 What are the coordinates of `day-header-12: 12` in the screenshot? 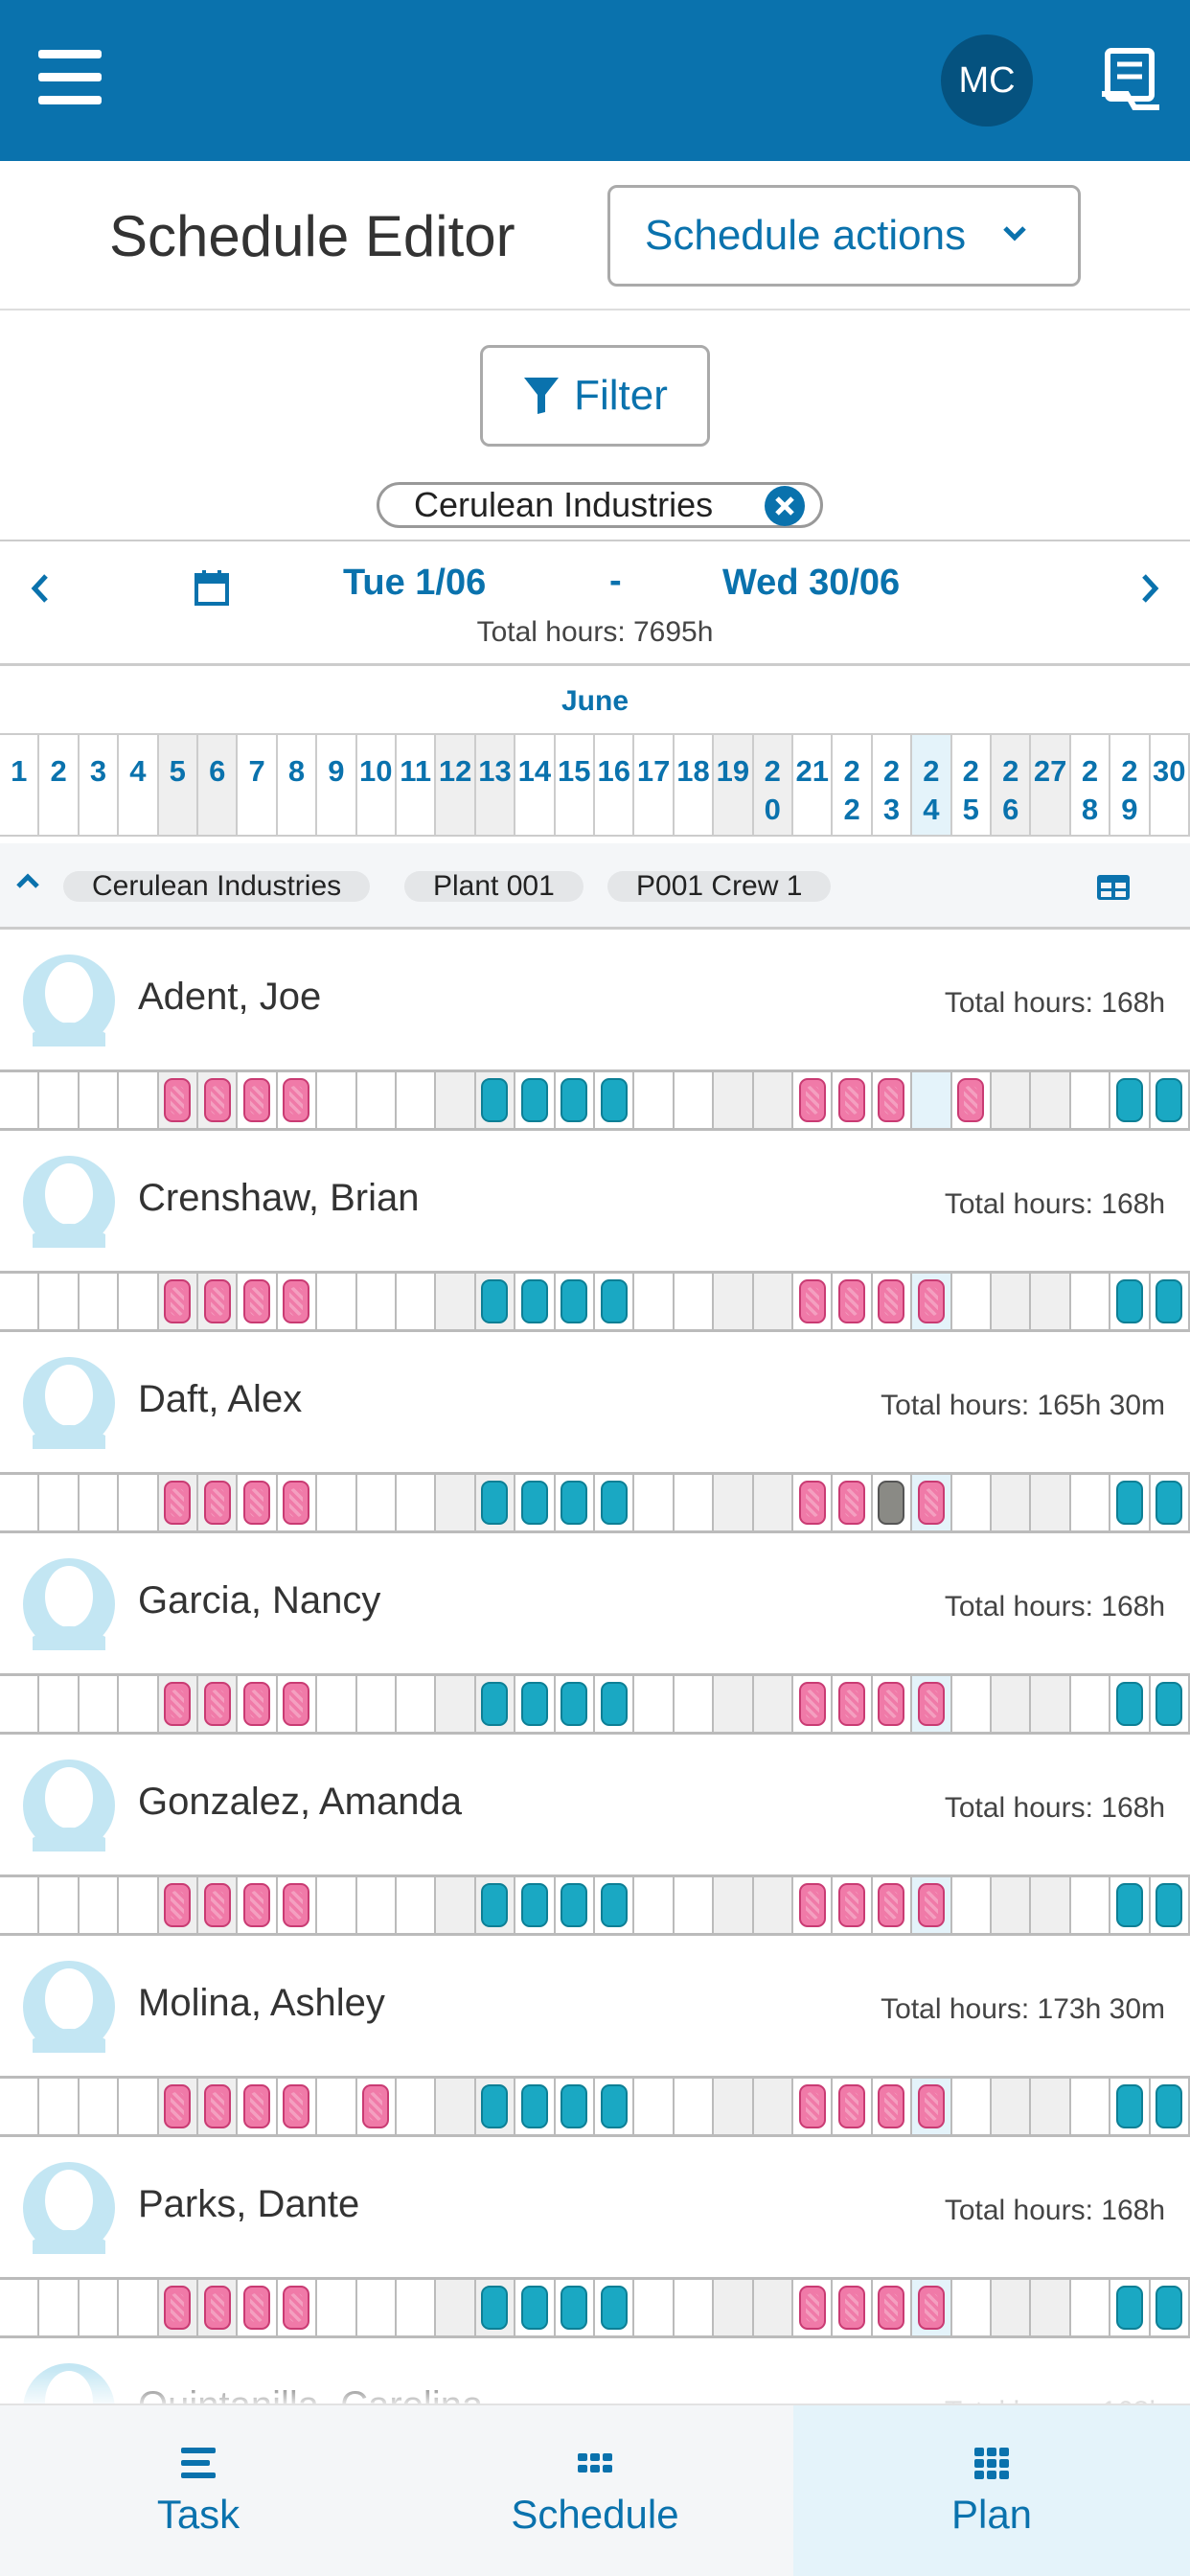 It's located at (456, 785).